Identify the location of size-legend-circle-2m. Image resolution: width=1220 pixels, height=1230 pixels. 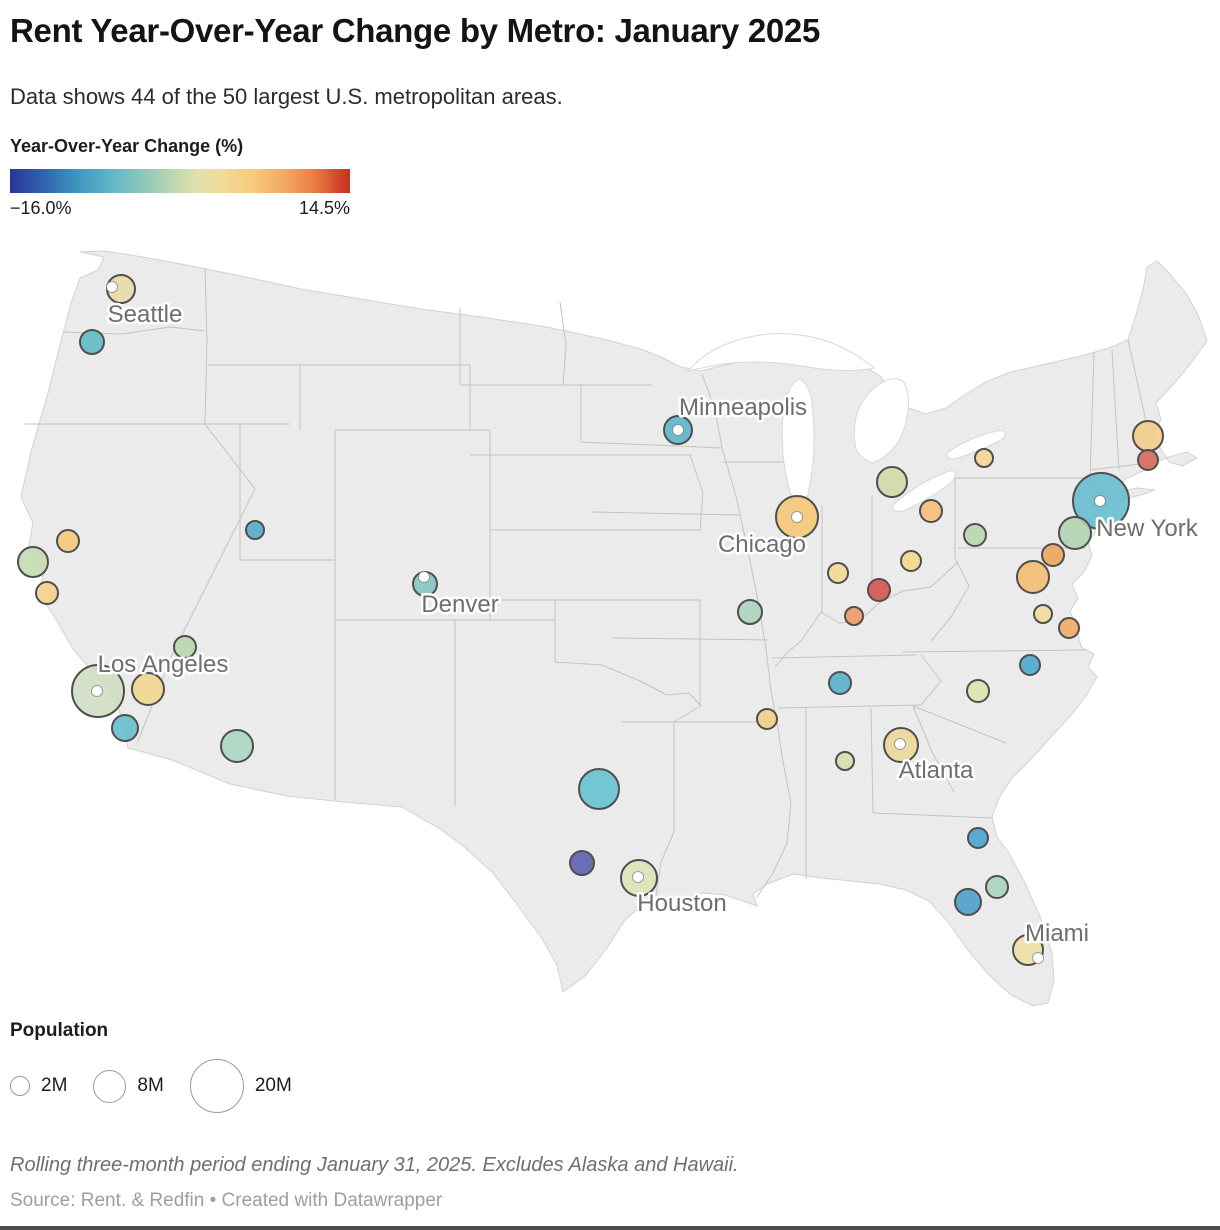
(20, 1086).